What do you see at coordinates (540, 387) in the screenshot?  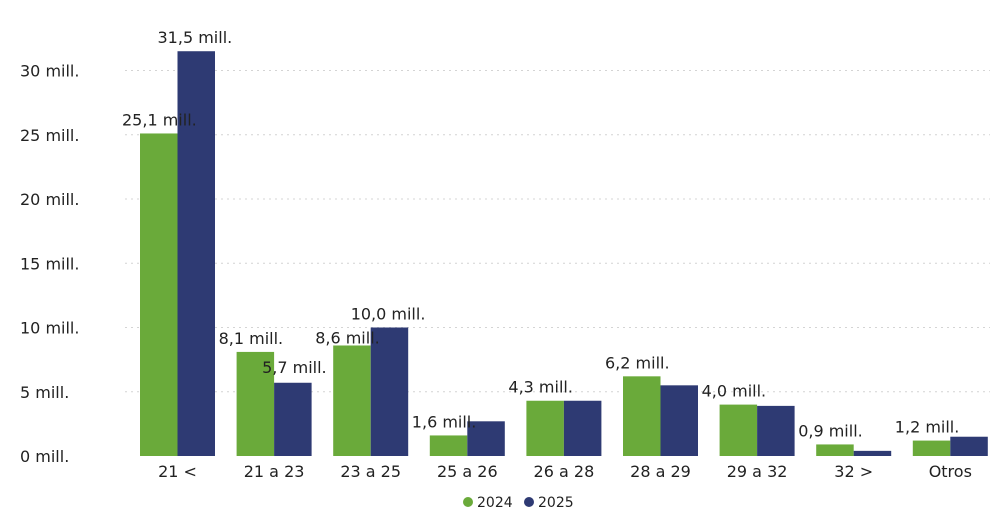 I see `data-label: 4,3 mill.` at bounding box center [540, 387].